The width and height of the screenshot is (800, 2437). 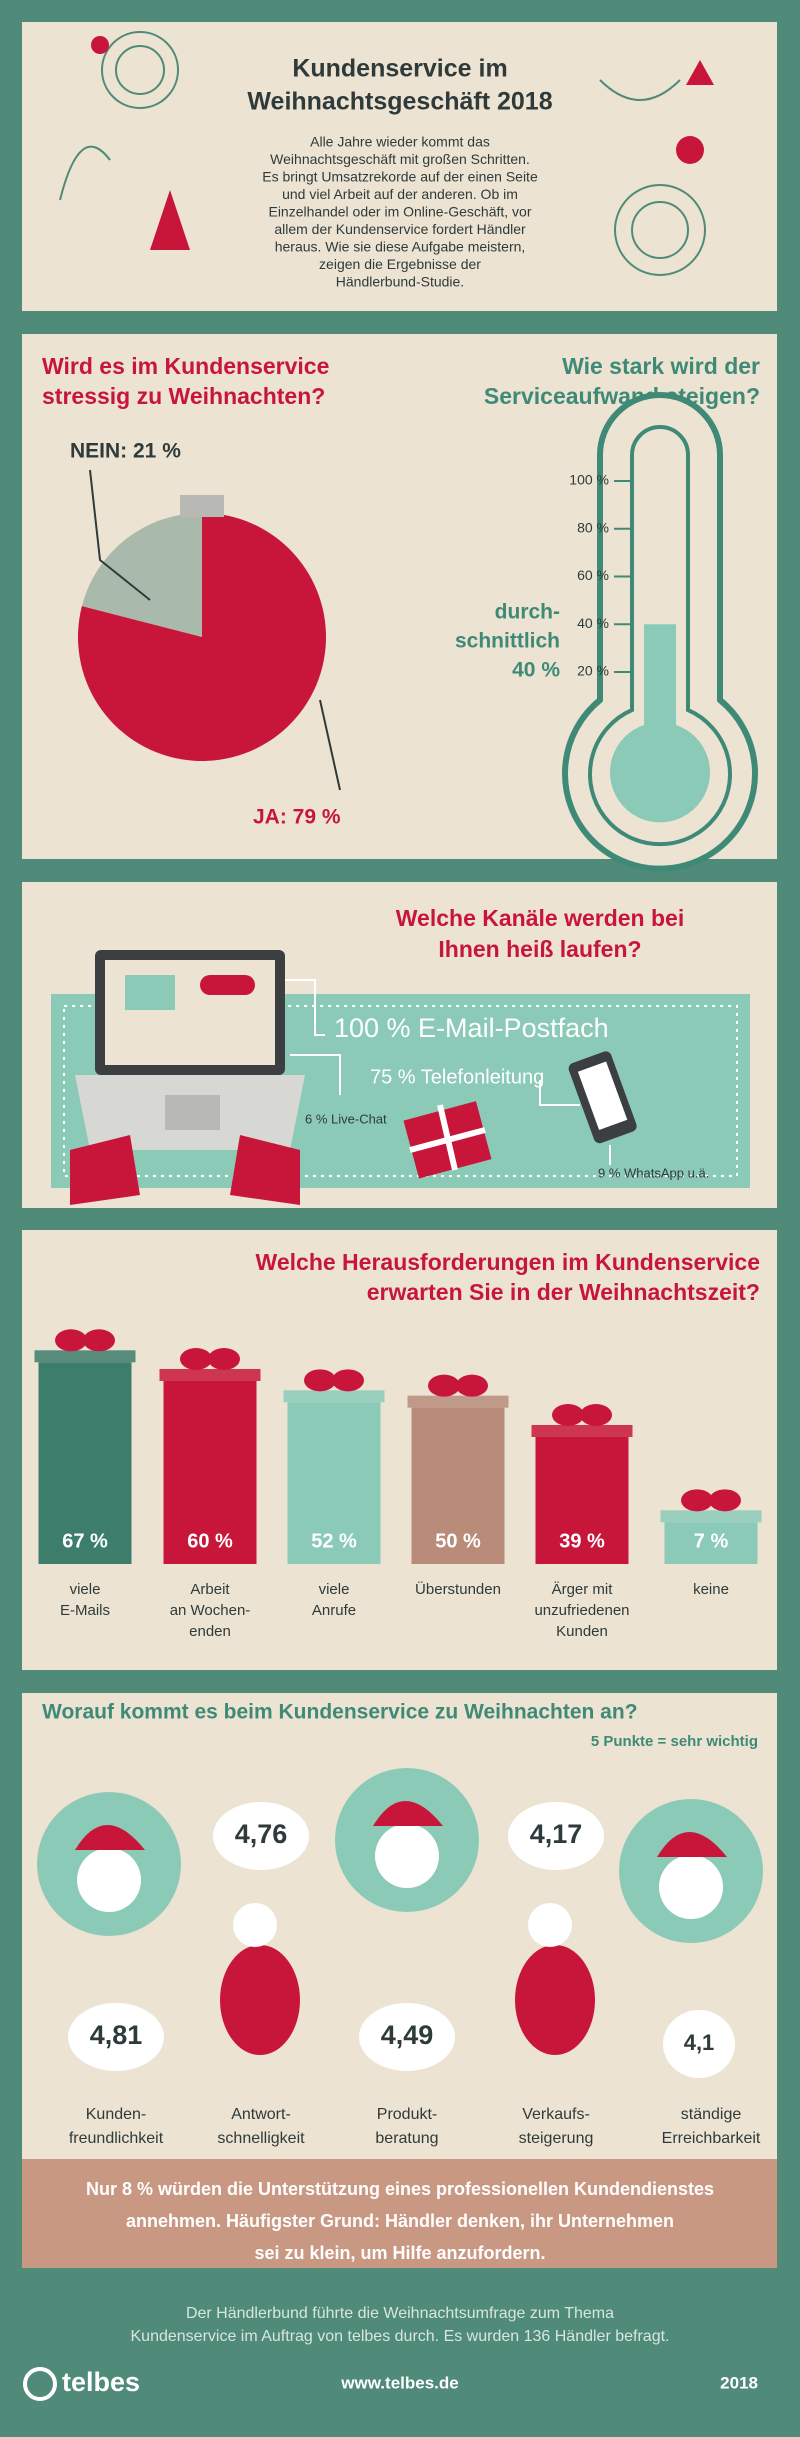 I want to click on header-intro: Alle Jahre wieder kommt das, so click(x=400, y=142).